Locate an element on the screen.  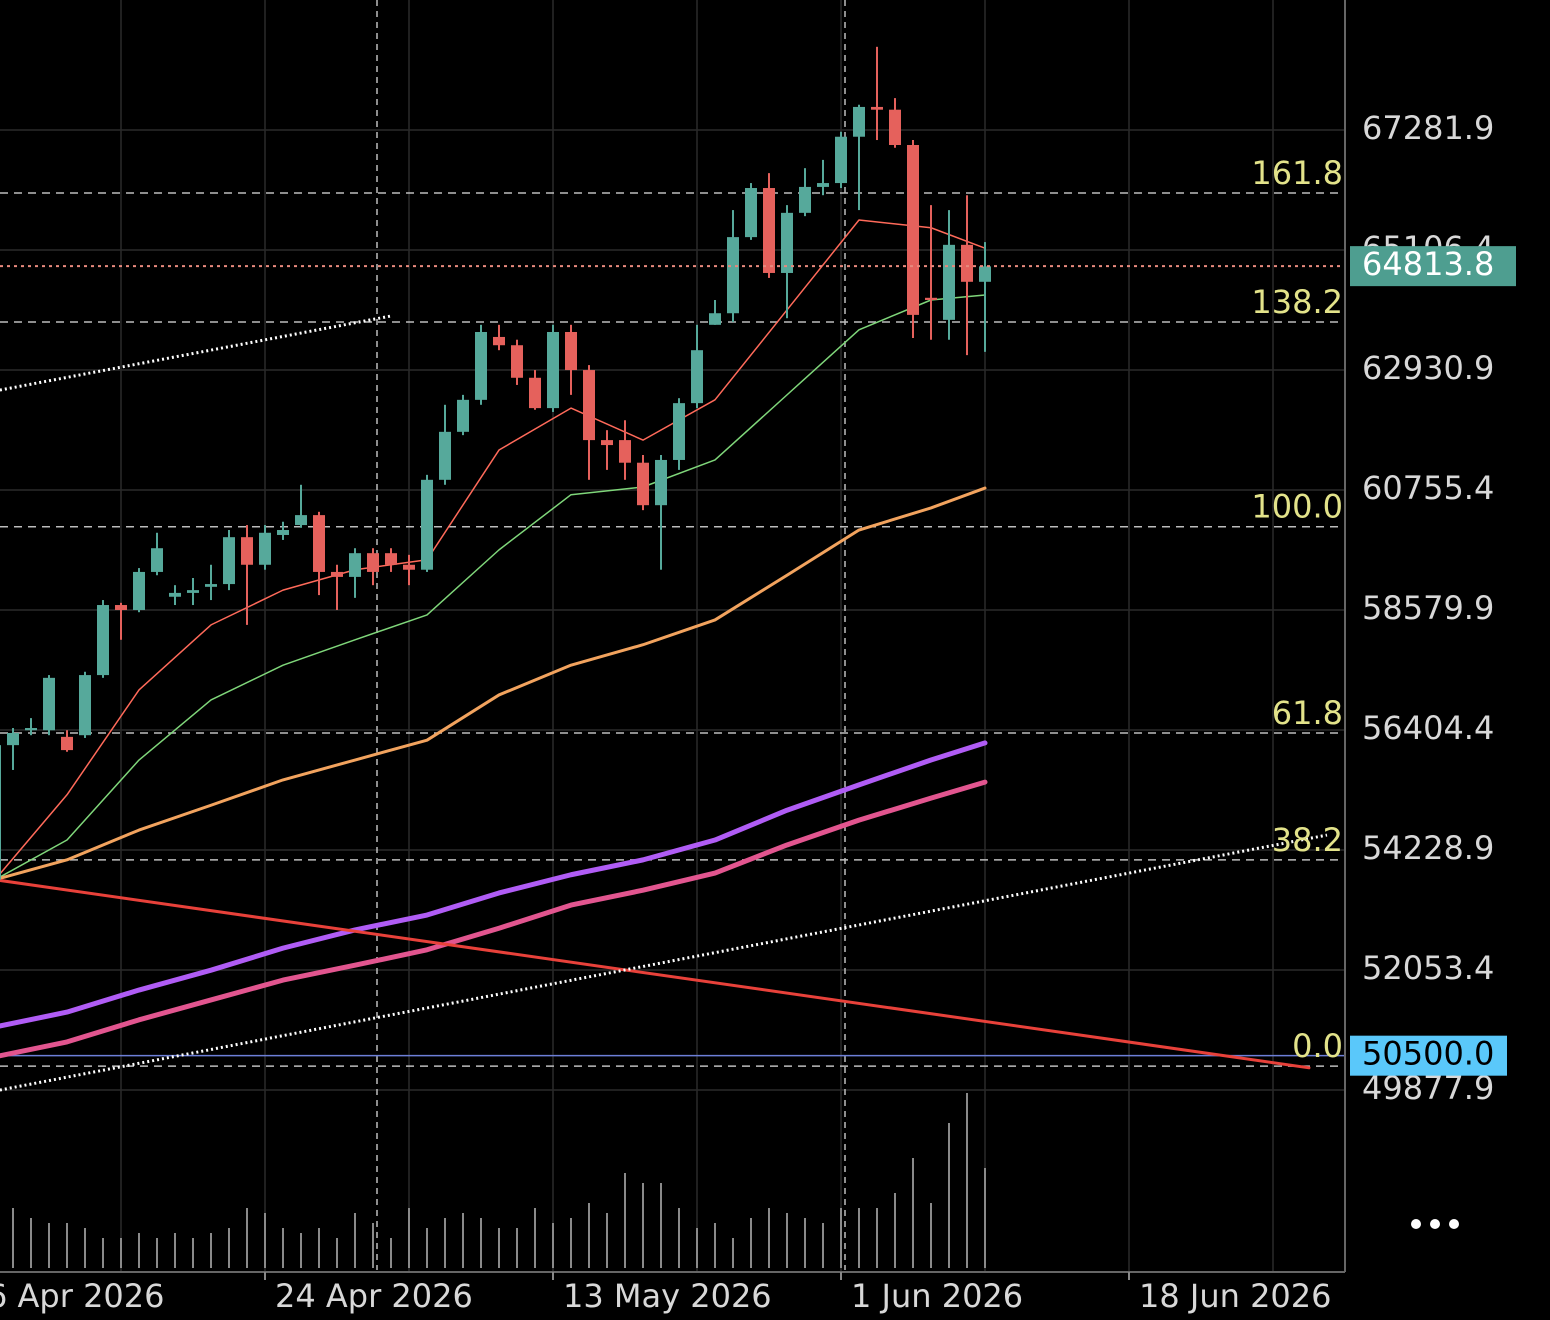
alert-label: 50500.0 is located at coordinates (1428, 1054).